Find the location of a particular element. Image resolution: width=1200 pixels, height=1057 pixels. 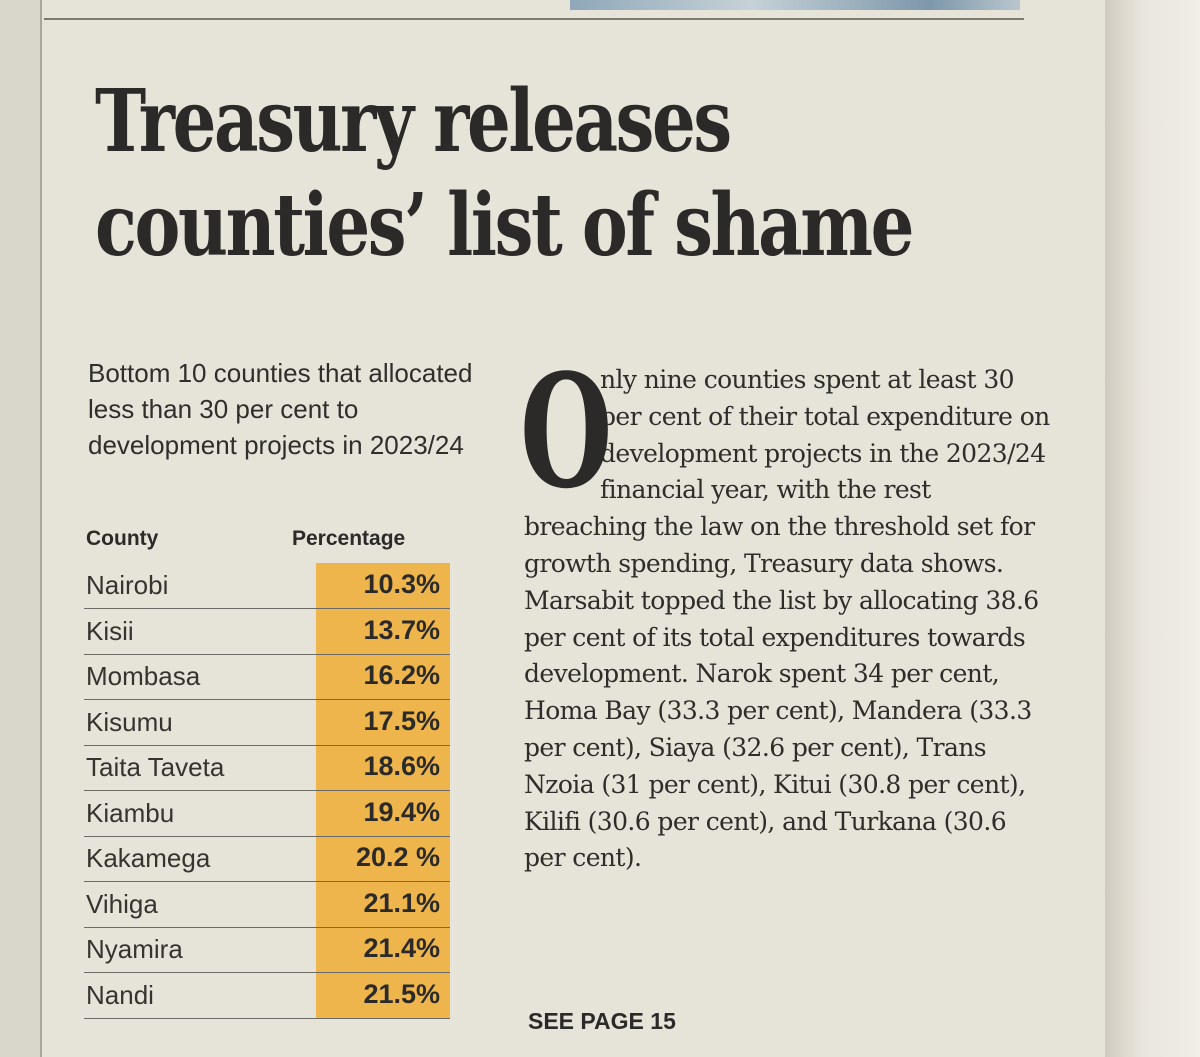

table-row: Kakamega 20.2 % is located at coordinates (267, 859).